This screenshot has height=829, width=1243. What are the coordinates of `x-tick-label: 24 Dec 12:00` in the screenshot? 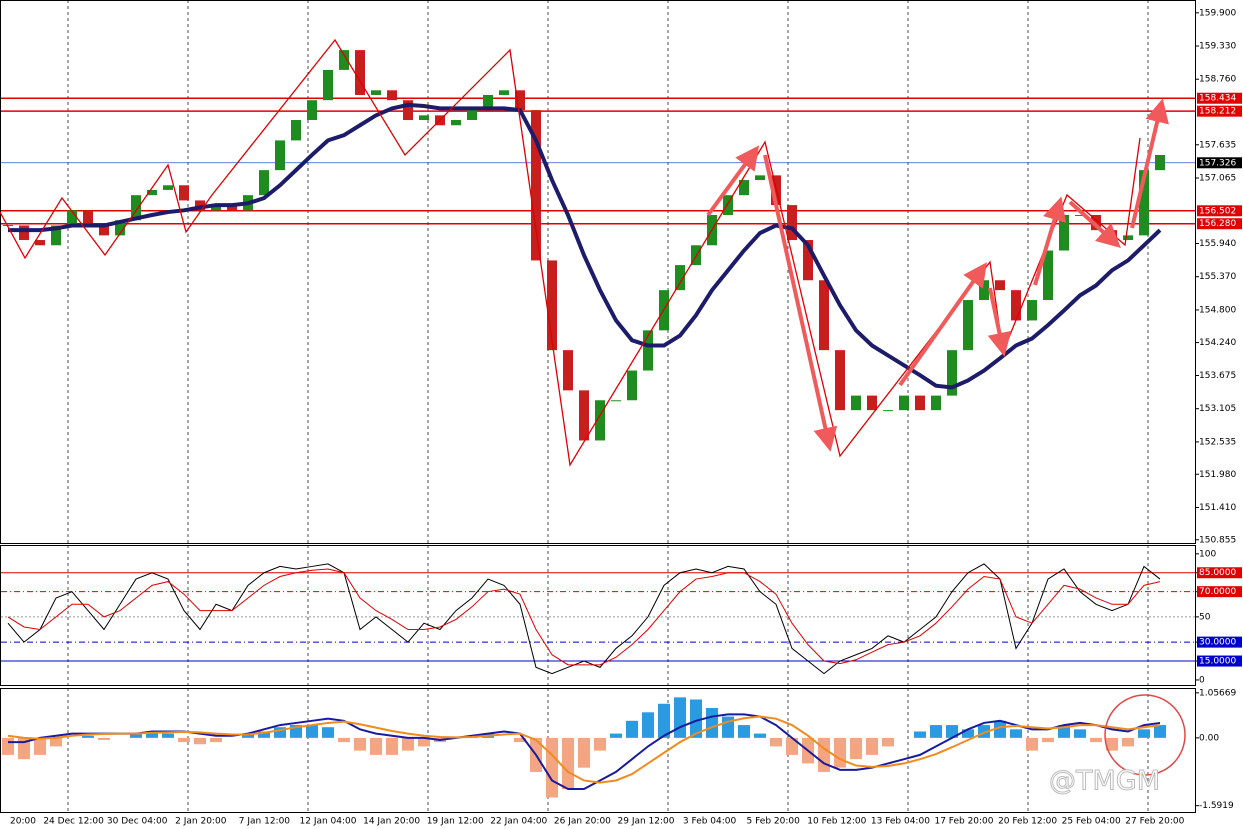 It's located at (73, 822).